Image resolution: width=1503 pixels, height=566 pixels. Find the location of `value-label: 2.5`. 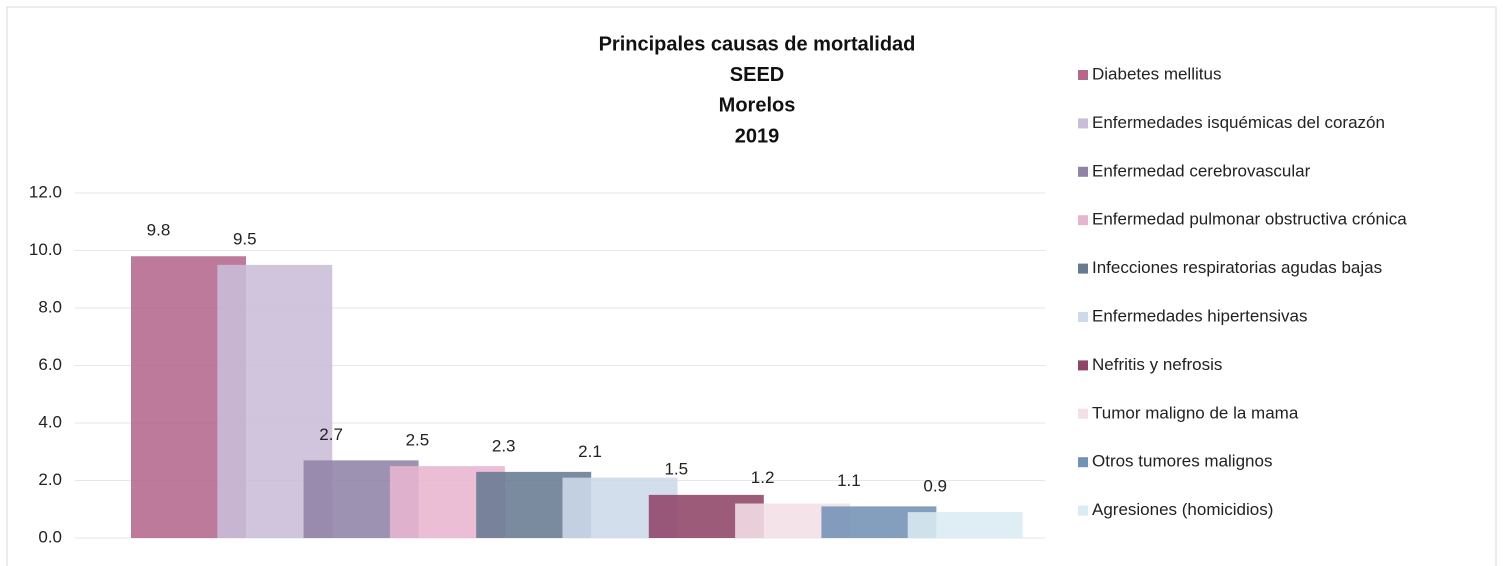

value-label: 2.5 is located at coordinates (418, 440).